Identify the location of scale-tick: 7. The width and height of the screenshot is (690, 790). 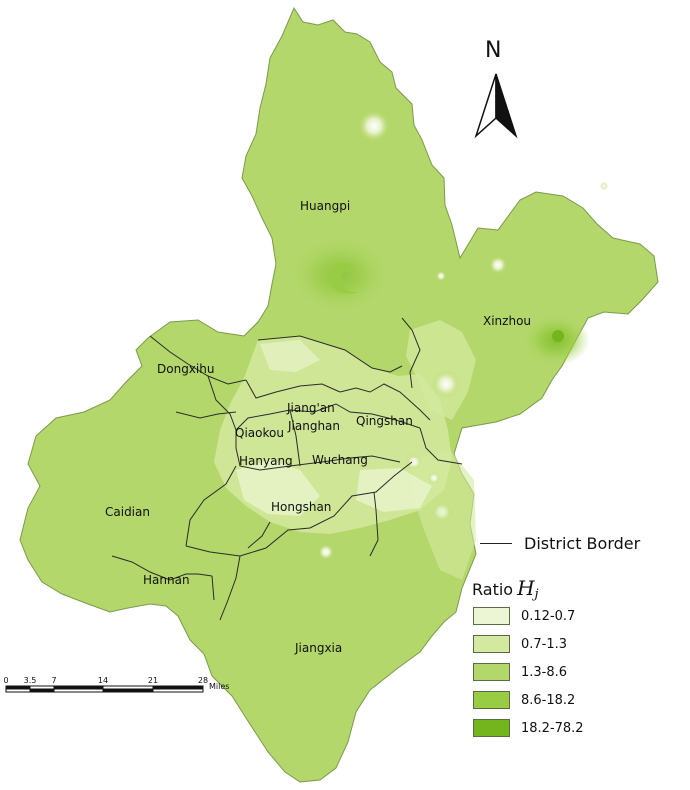
(54, 680).